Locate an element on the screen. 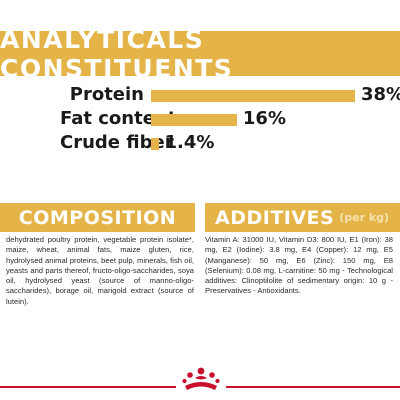 This screenshot has height=400, width=400. analytics-value: 16% is located at coordinates (264, 118).